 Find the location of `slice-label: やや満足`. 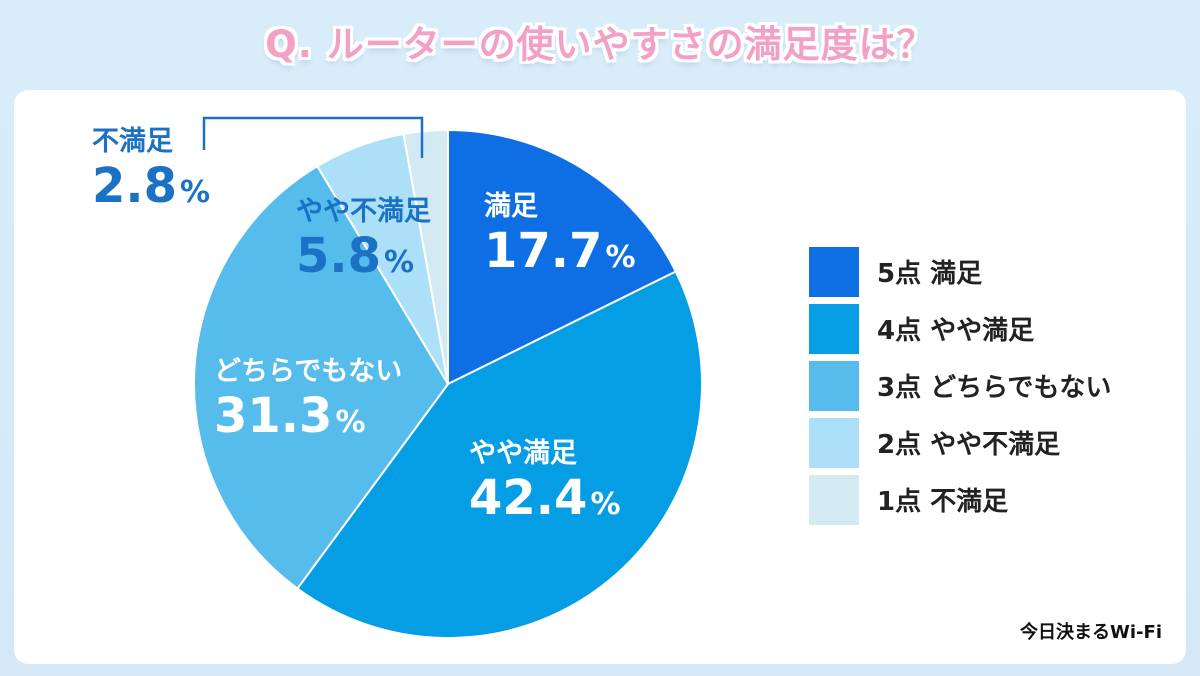

slice-label: やや満足 is located at coordinates (523, 453).